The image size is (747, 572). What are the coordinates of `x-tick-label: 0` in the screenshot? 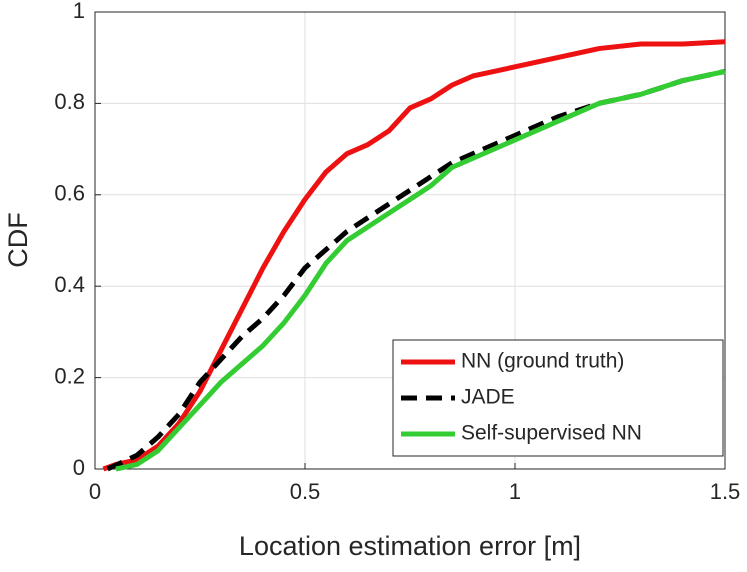 It's located at (95, 491).